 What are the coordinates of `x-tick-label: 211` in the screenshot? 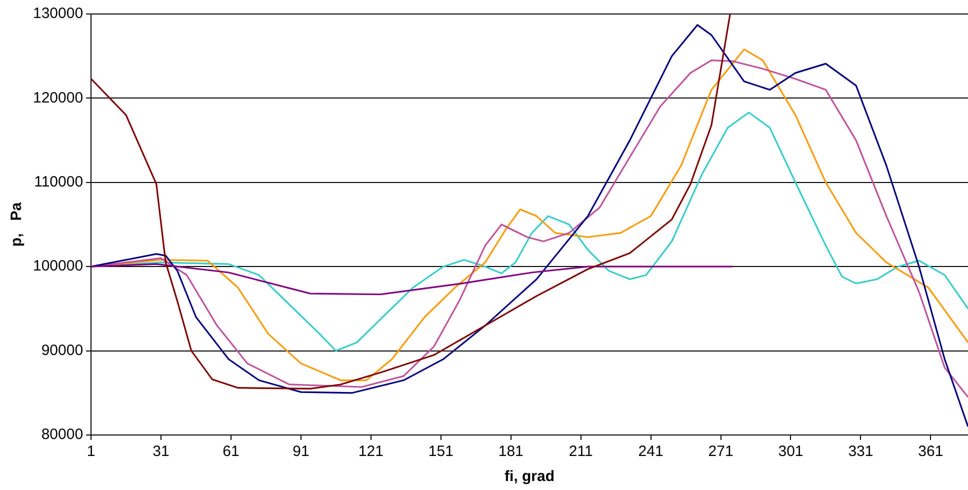 It's located at (580, 451).